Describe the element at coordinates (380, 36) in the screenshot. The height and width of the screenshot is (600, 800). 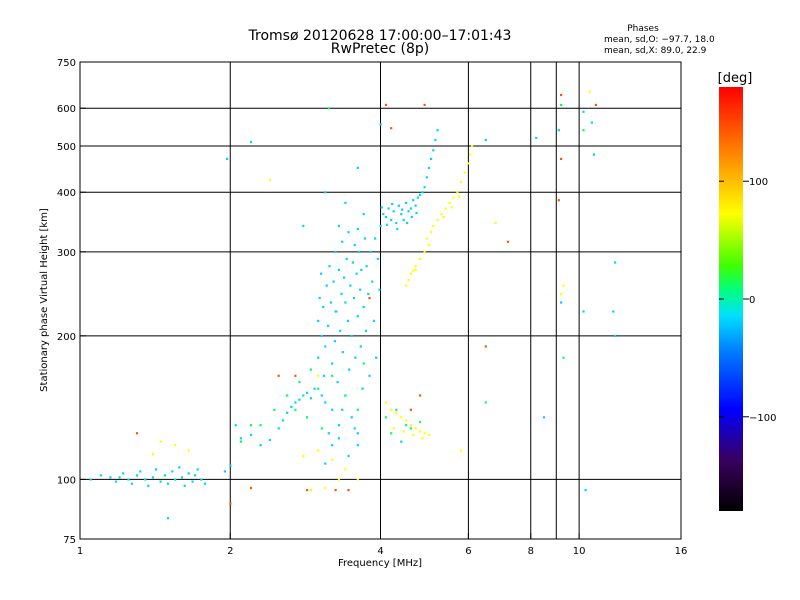
I see `chart-title: Tromsø 20120628 17:00:00–17:01:43` at that location.